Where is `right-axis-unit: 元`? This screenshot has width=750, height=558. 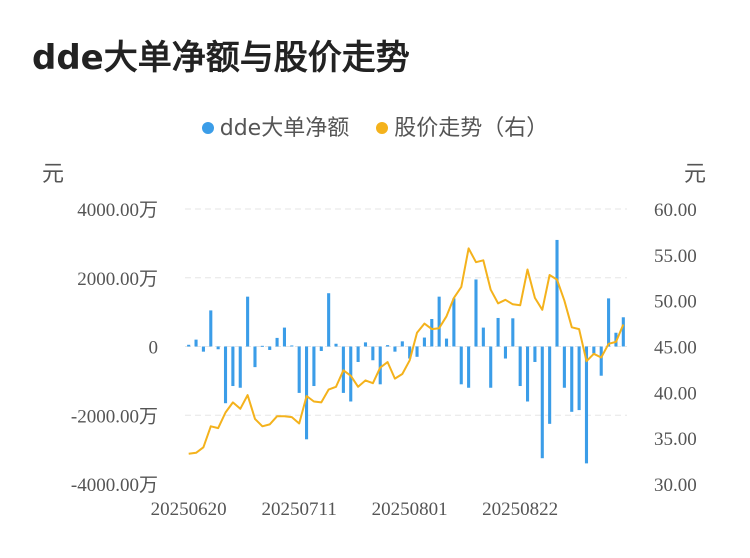
right-axis-unit: 元 is located at coordinates (695, 174).